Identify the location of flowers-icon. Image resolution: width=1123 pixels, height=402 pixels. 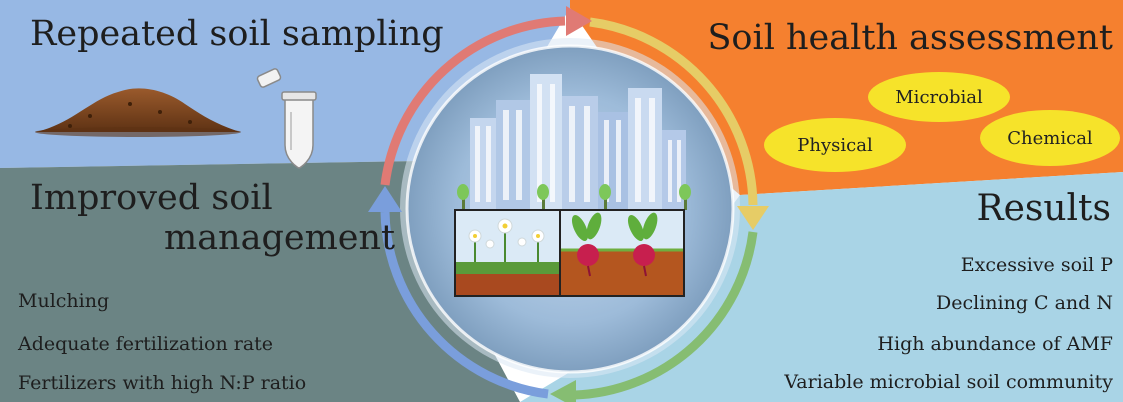
(507, 253).